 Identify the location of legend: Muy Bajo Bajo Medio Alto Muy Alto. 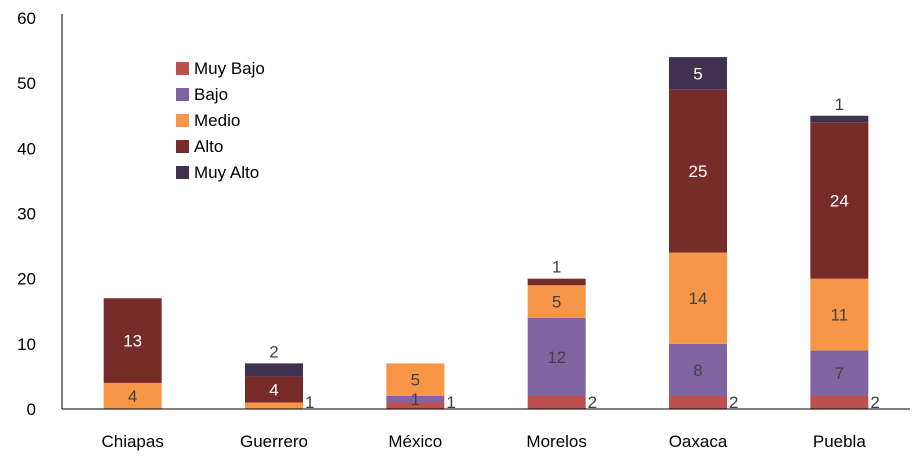
(220, 120).